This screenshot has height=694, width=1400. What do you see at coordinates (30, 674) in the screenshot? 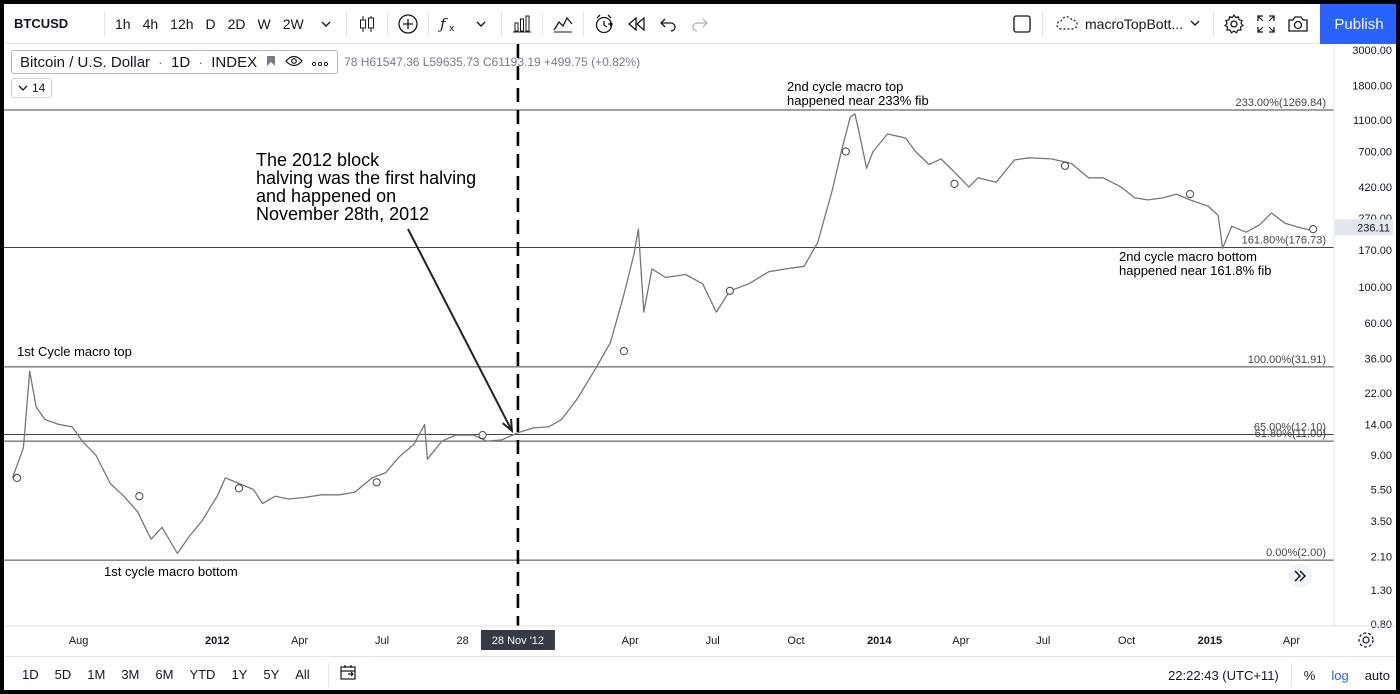
I see `range-1d: 1D` at bounding box center [30, 674].